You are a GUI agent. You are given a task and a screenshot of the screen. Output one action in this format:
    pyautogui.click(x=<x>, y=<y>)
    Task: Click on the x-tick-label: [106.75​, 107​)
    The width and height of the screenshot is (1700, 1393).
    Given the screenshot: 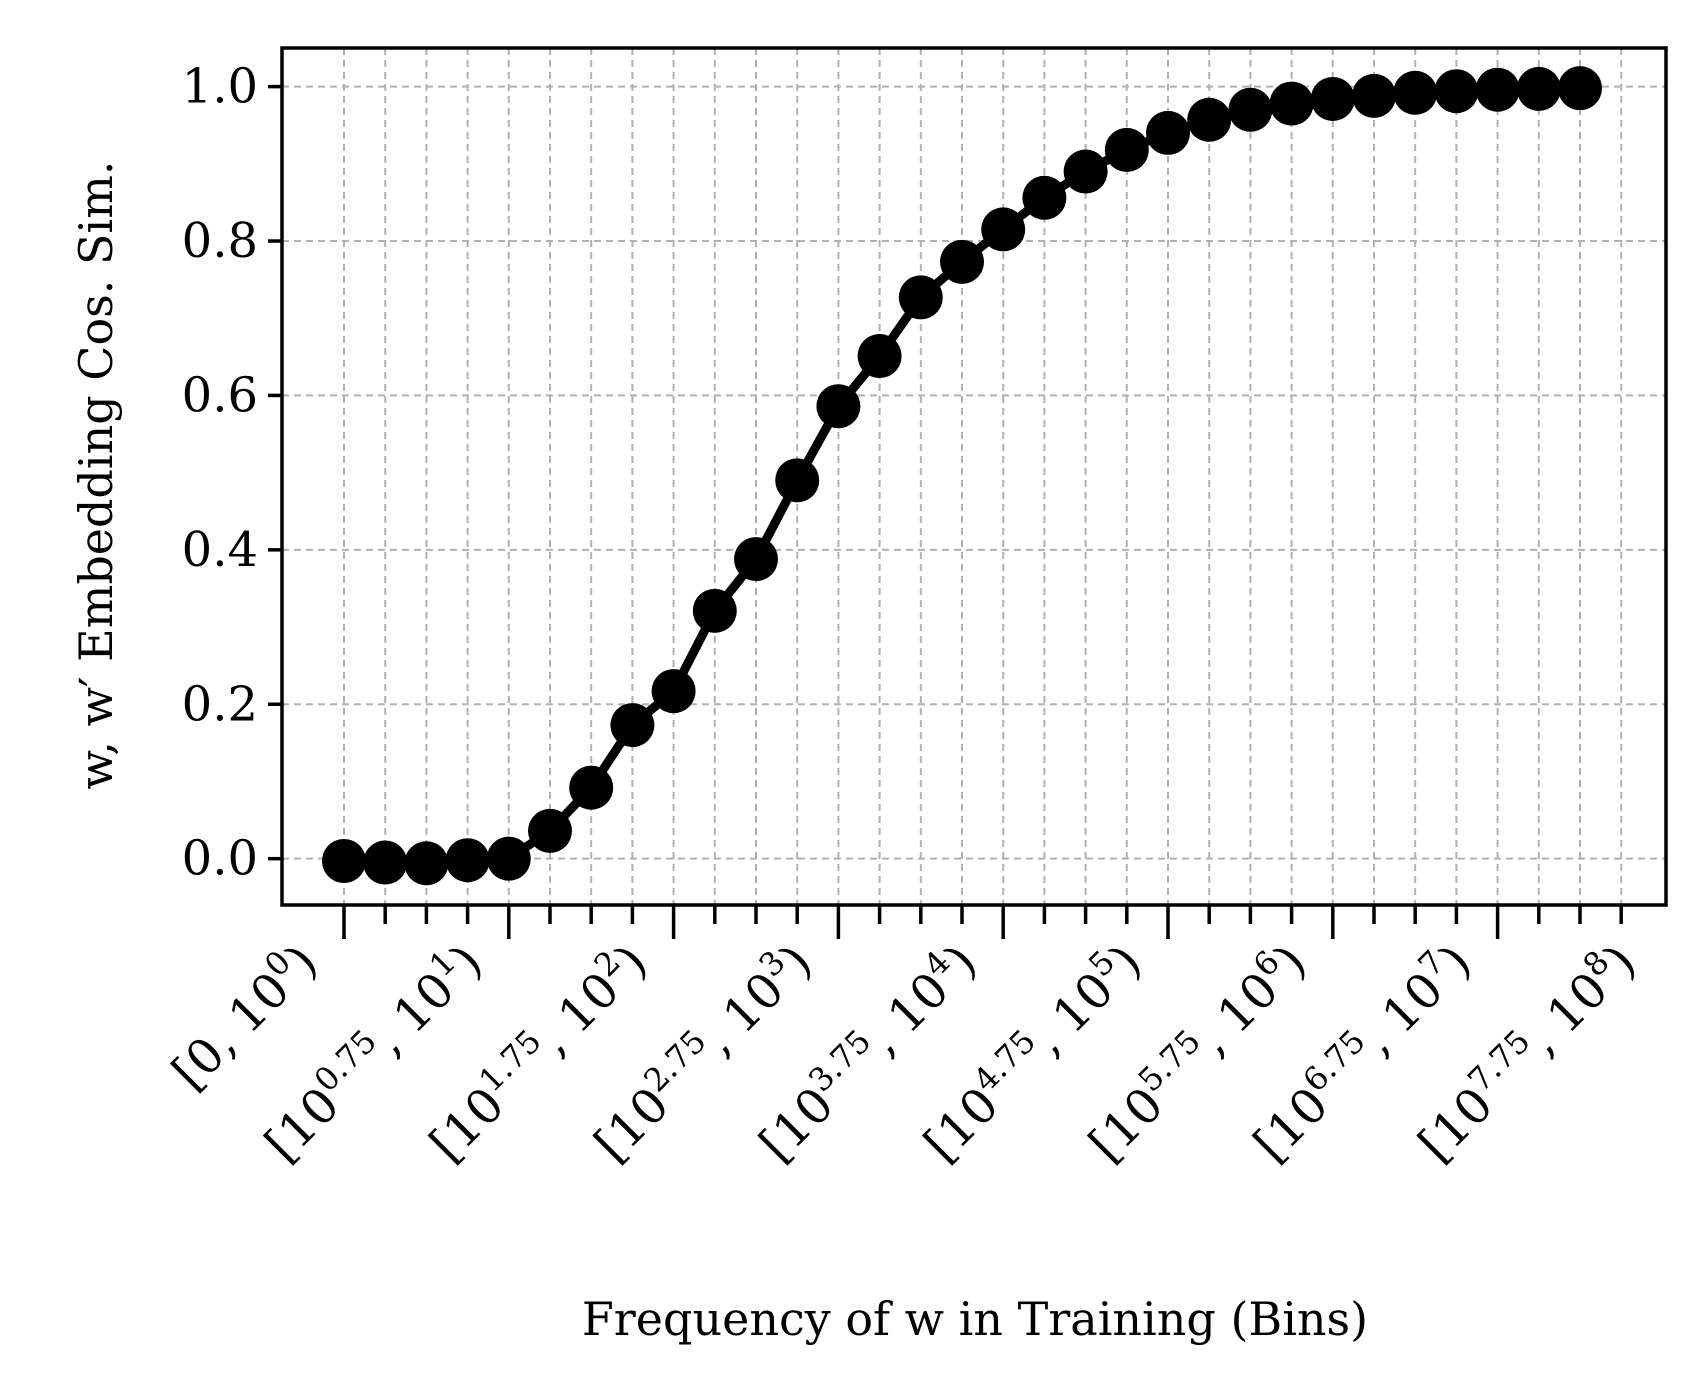 What is the action you would take?
    pyautogui.click(x=1360, y=1051)
    